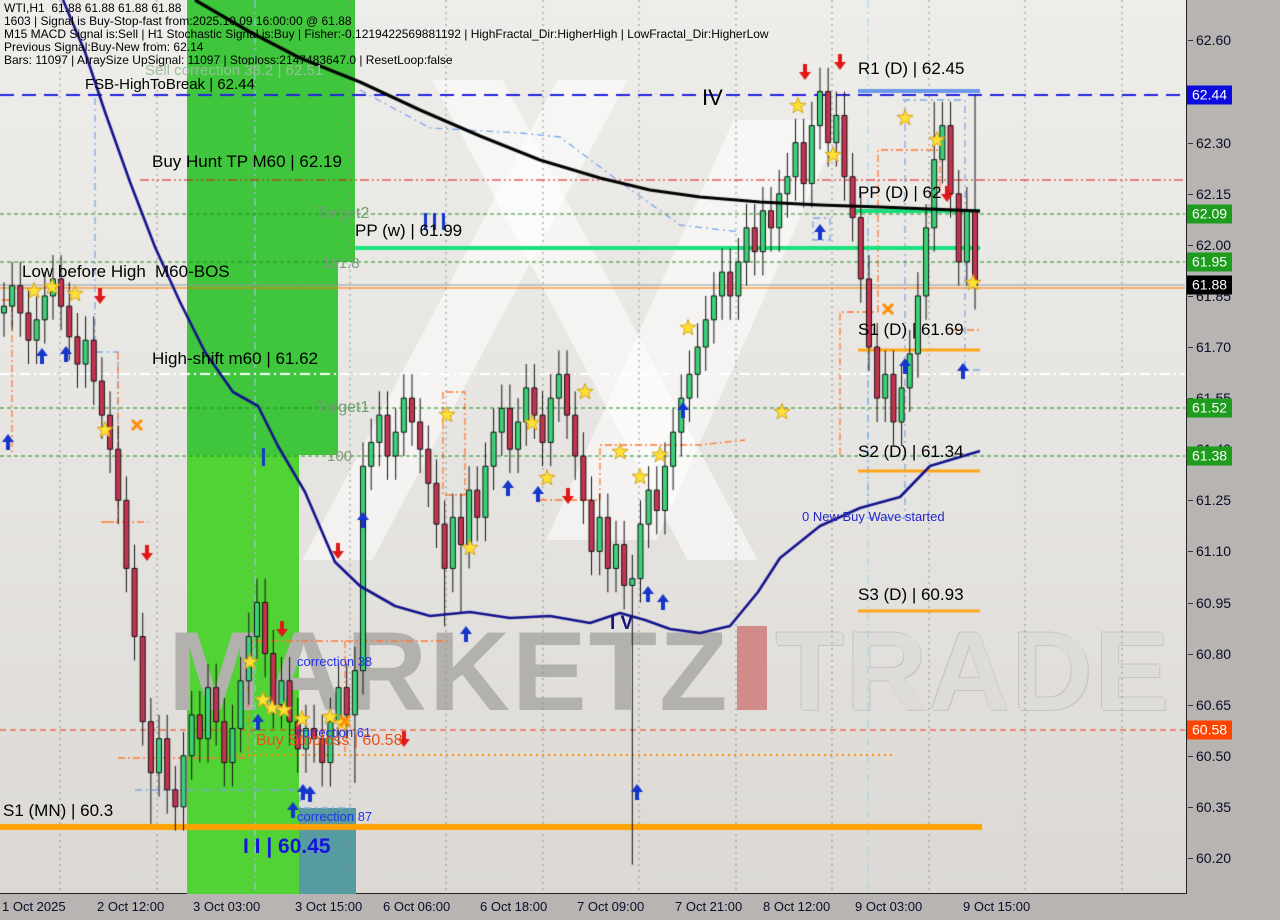 This screenshot has height=920, width=1280. I want to click on label-buy-hunt-tp: Buy Hunt TP M60 | 62.19, so click(247, 161).